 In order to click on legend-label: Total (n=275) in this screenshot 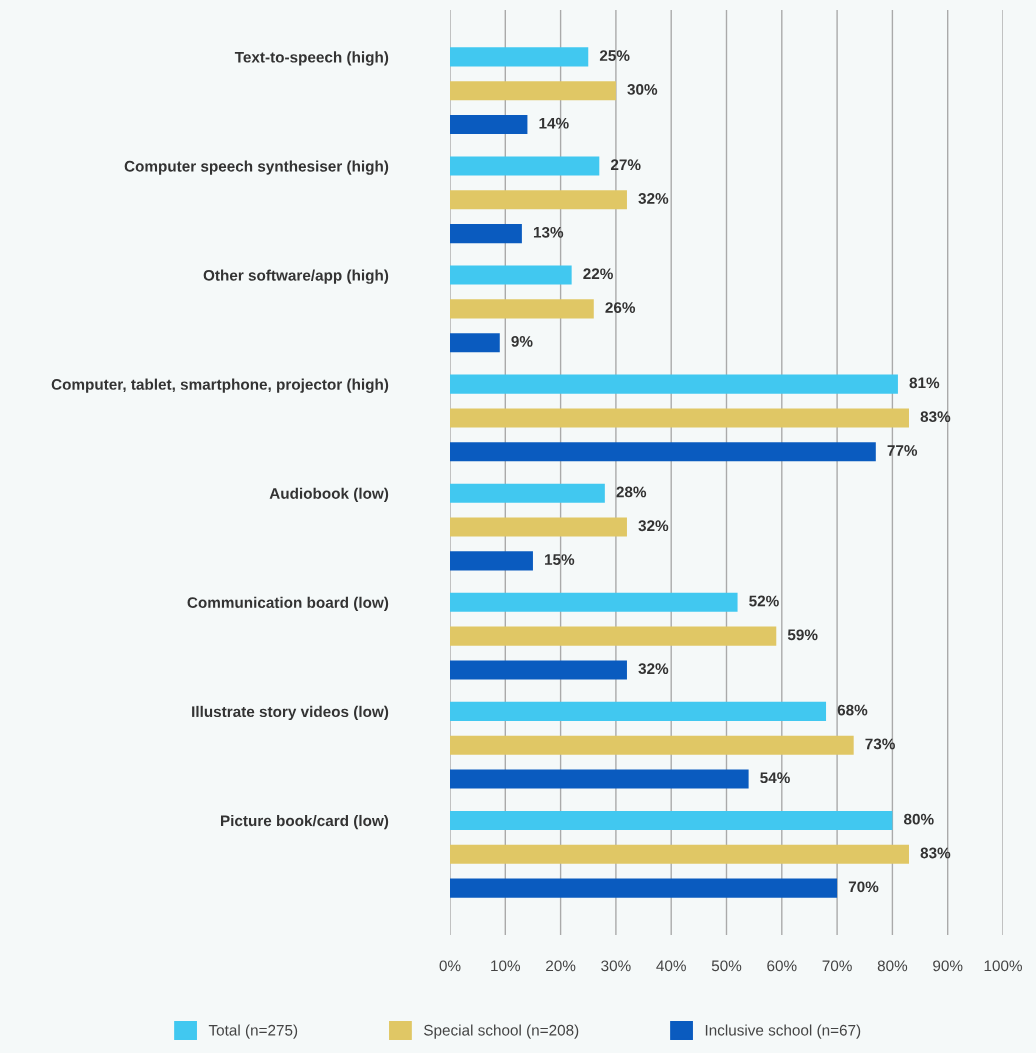, I will do `click(253, 1031)`.